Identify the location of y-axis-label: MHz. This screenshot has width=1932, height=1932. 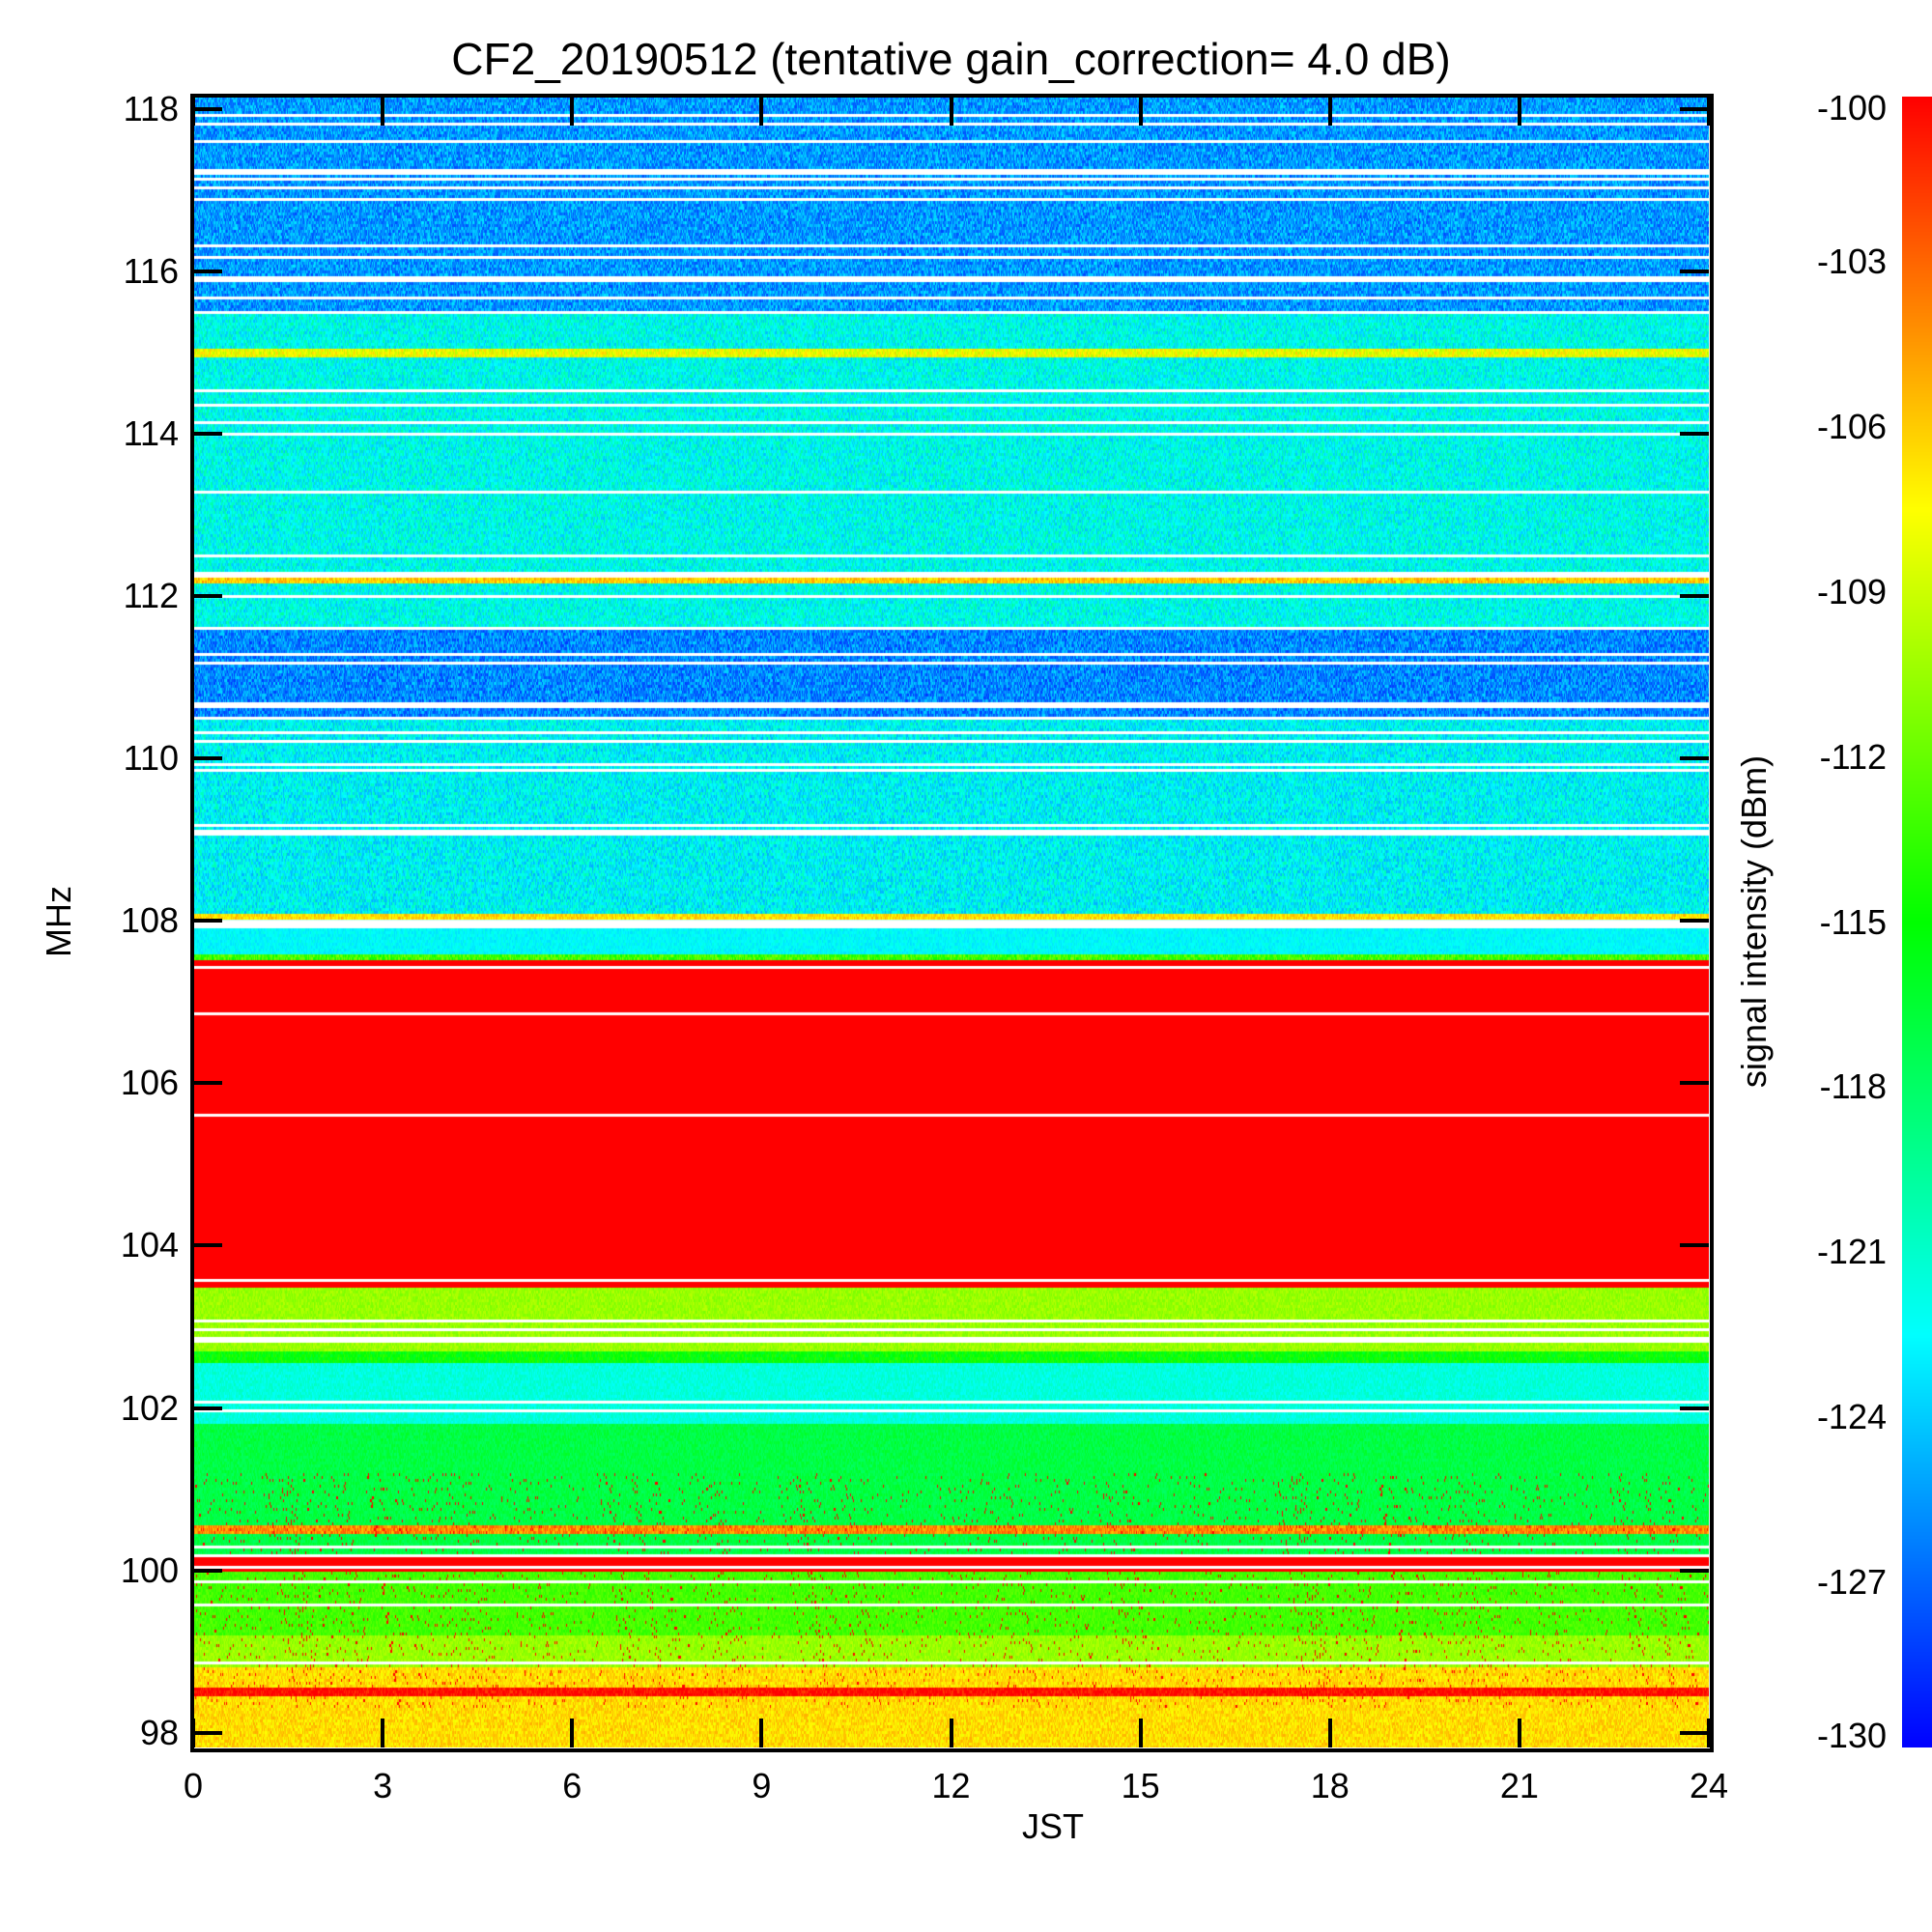
(58, 921).